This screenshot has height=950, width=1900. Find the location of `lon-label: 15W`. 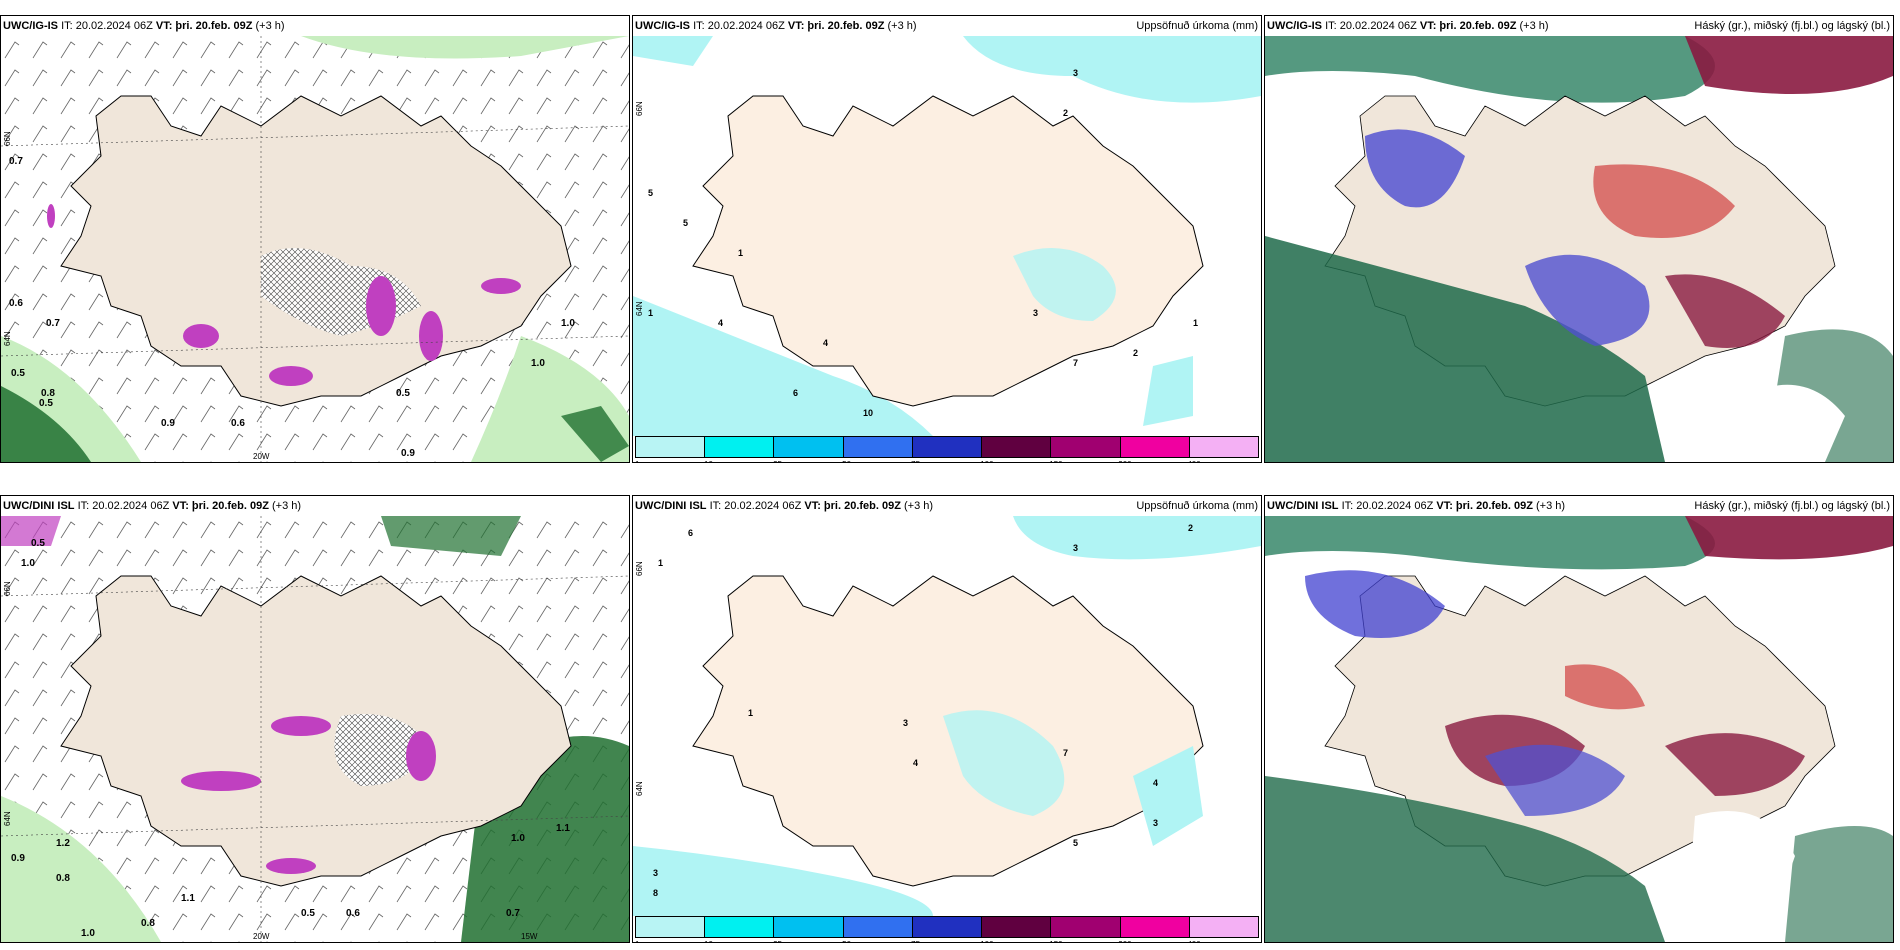

lon-label: 15W is located at coordinates (529, 936).